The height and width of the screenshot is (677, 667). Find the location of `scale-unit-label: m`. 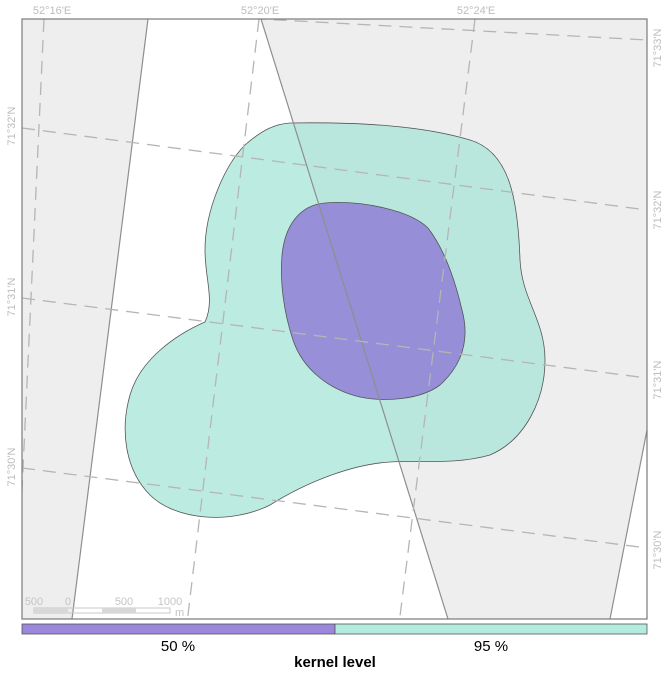

scale-unit-label: m is located at coordinates (179, 613).